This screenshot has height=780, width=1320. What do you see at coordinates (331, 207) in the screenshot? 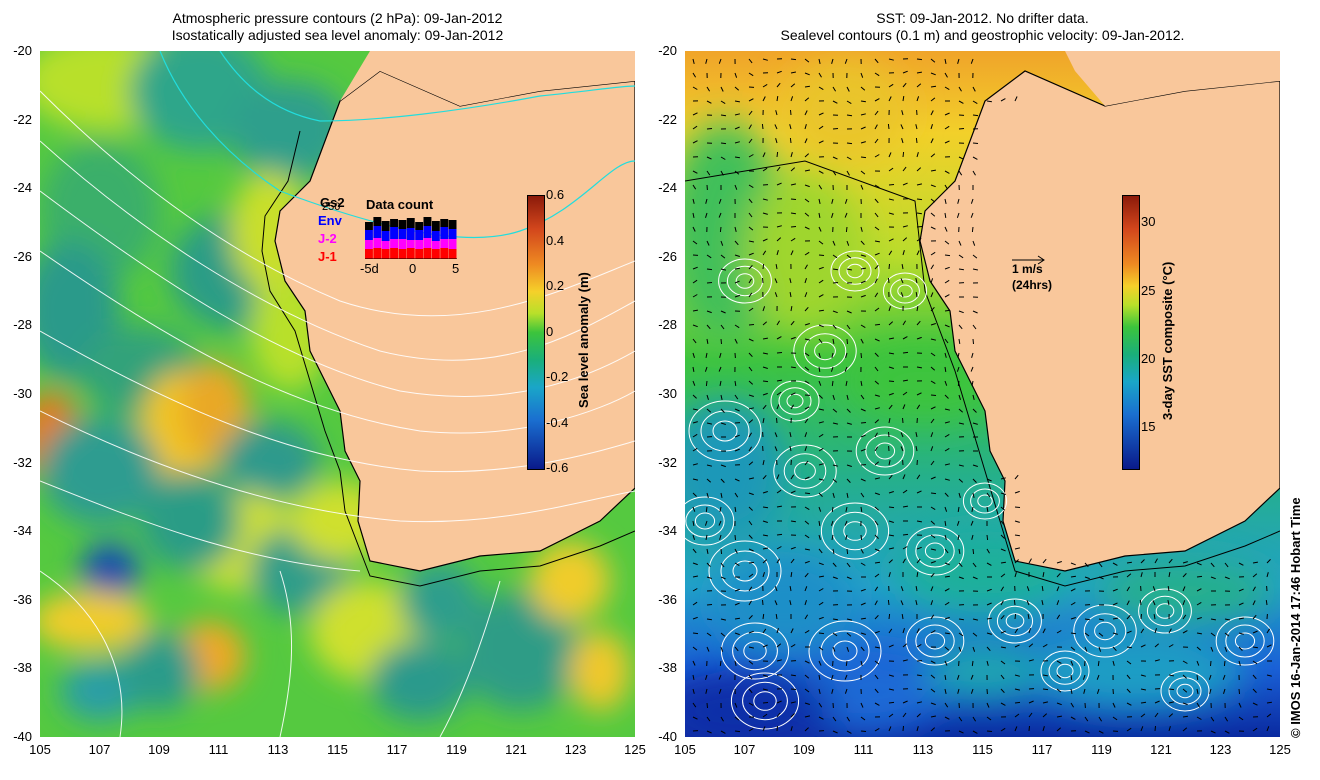
I see `data-count-ymax: 250` at bounding box center [331, 207].